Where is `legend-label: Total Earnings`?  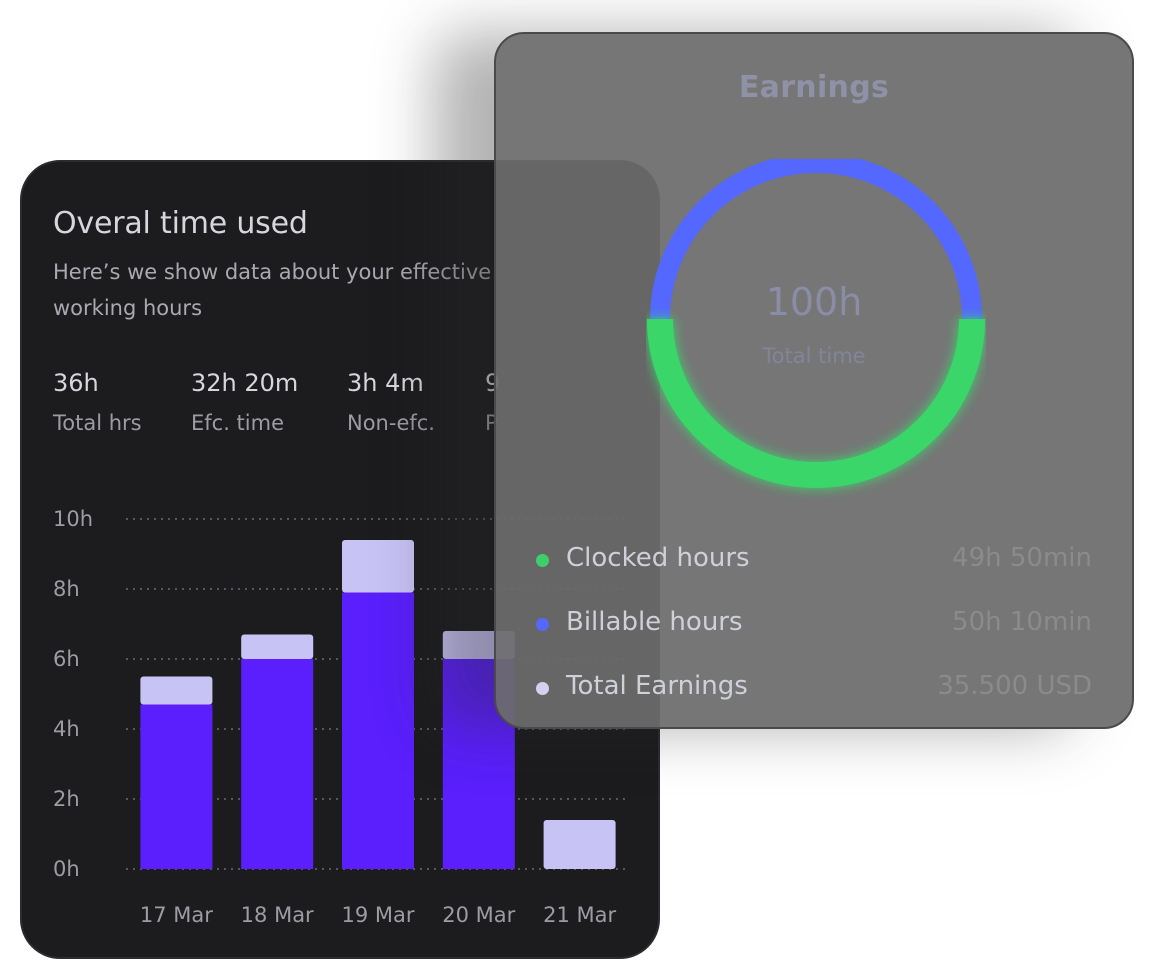
legend-label: Total Earnings is located at coordinates (657, 686).